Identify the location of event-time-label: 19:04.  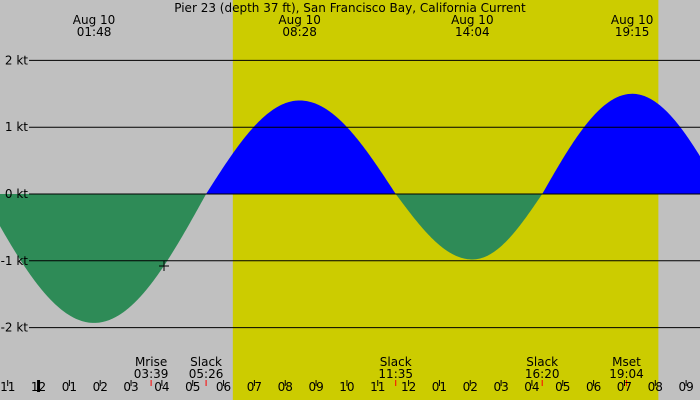
(626, 374).